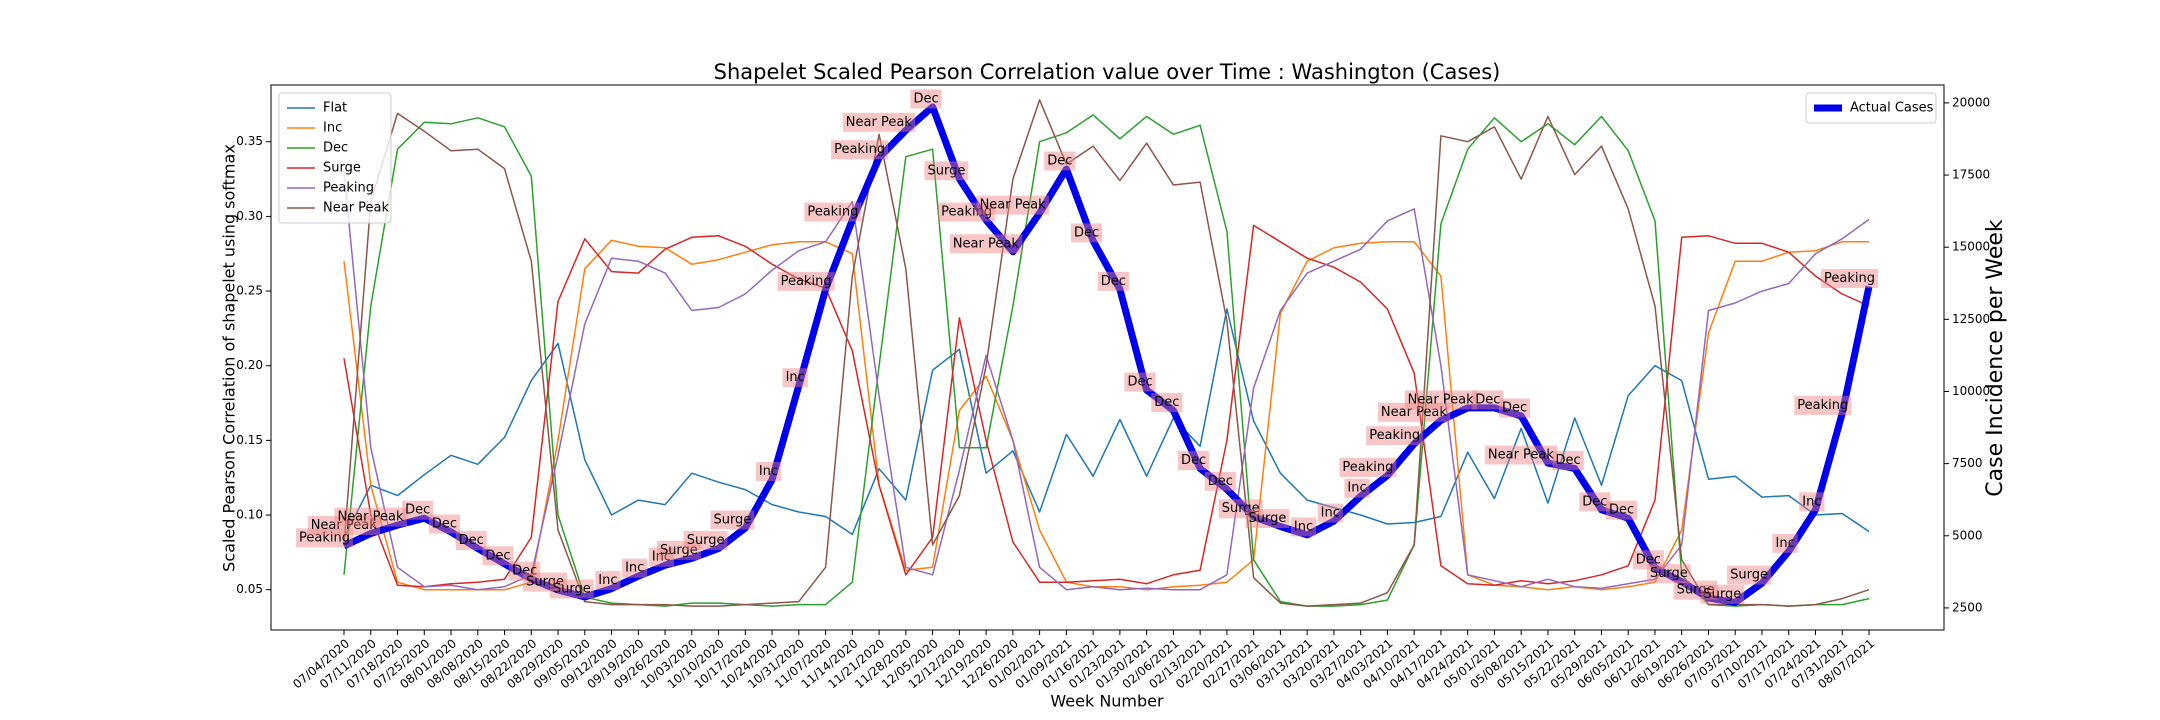  Describe the element at coordinates (1971, 391) in the screenshot. I see `y2-tick-label: 10000` at that location.